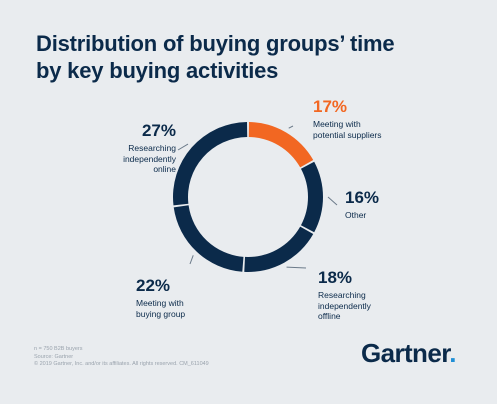 The width and height of the screenshot is (497, 404). What do you see at coordinates (332, 201) in the screenshot?
I see `leader-line-other` at bounding box center [332, 201].